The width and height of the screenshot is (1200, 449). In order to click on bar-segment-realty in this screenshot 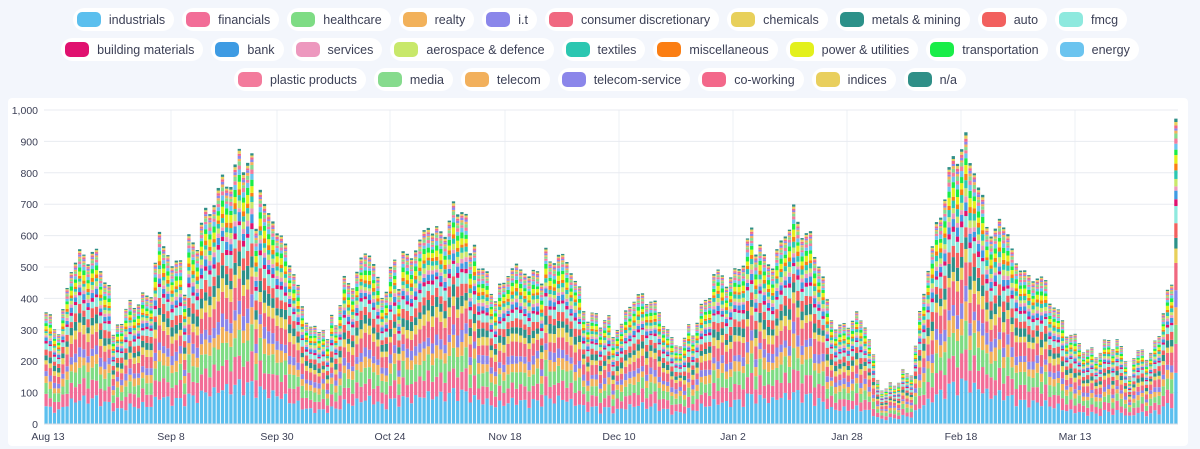, I will do `click(466, 340)`.